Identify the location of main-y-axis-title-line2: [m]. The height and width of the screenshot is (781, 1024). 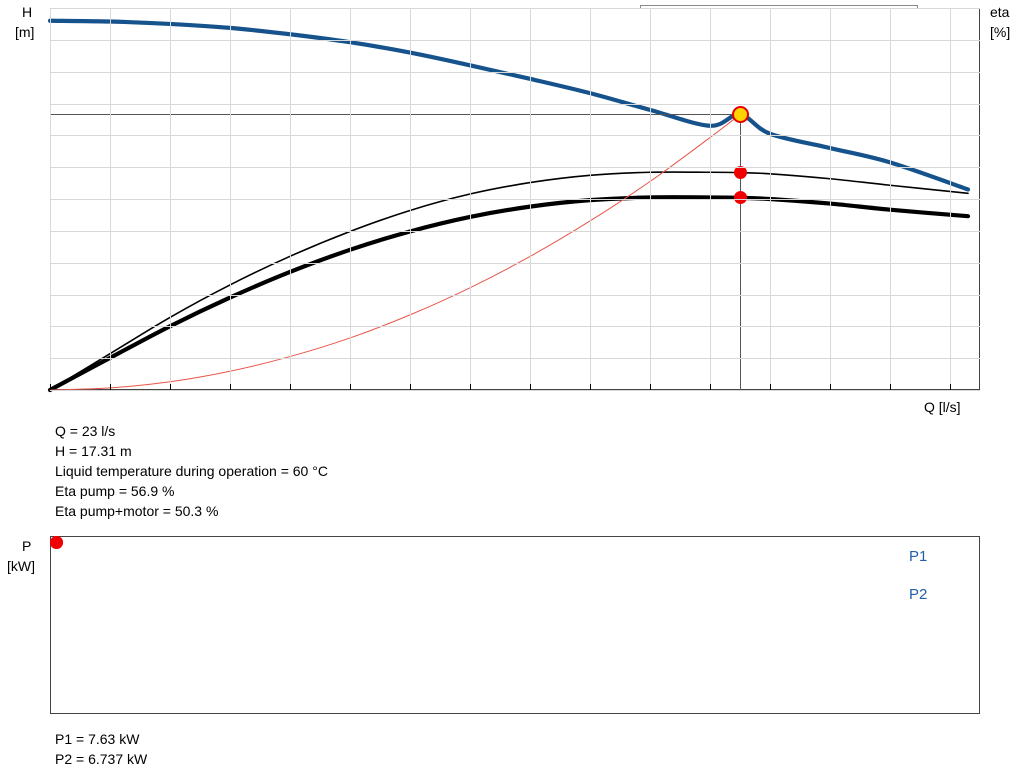
(25, 32).